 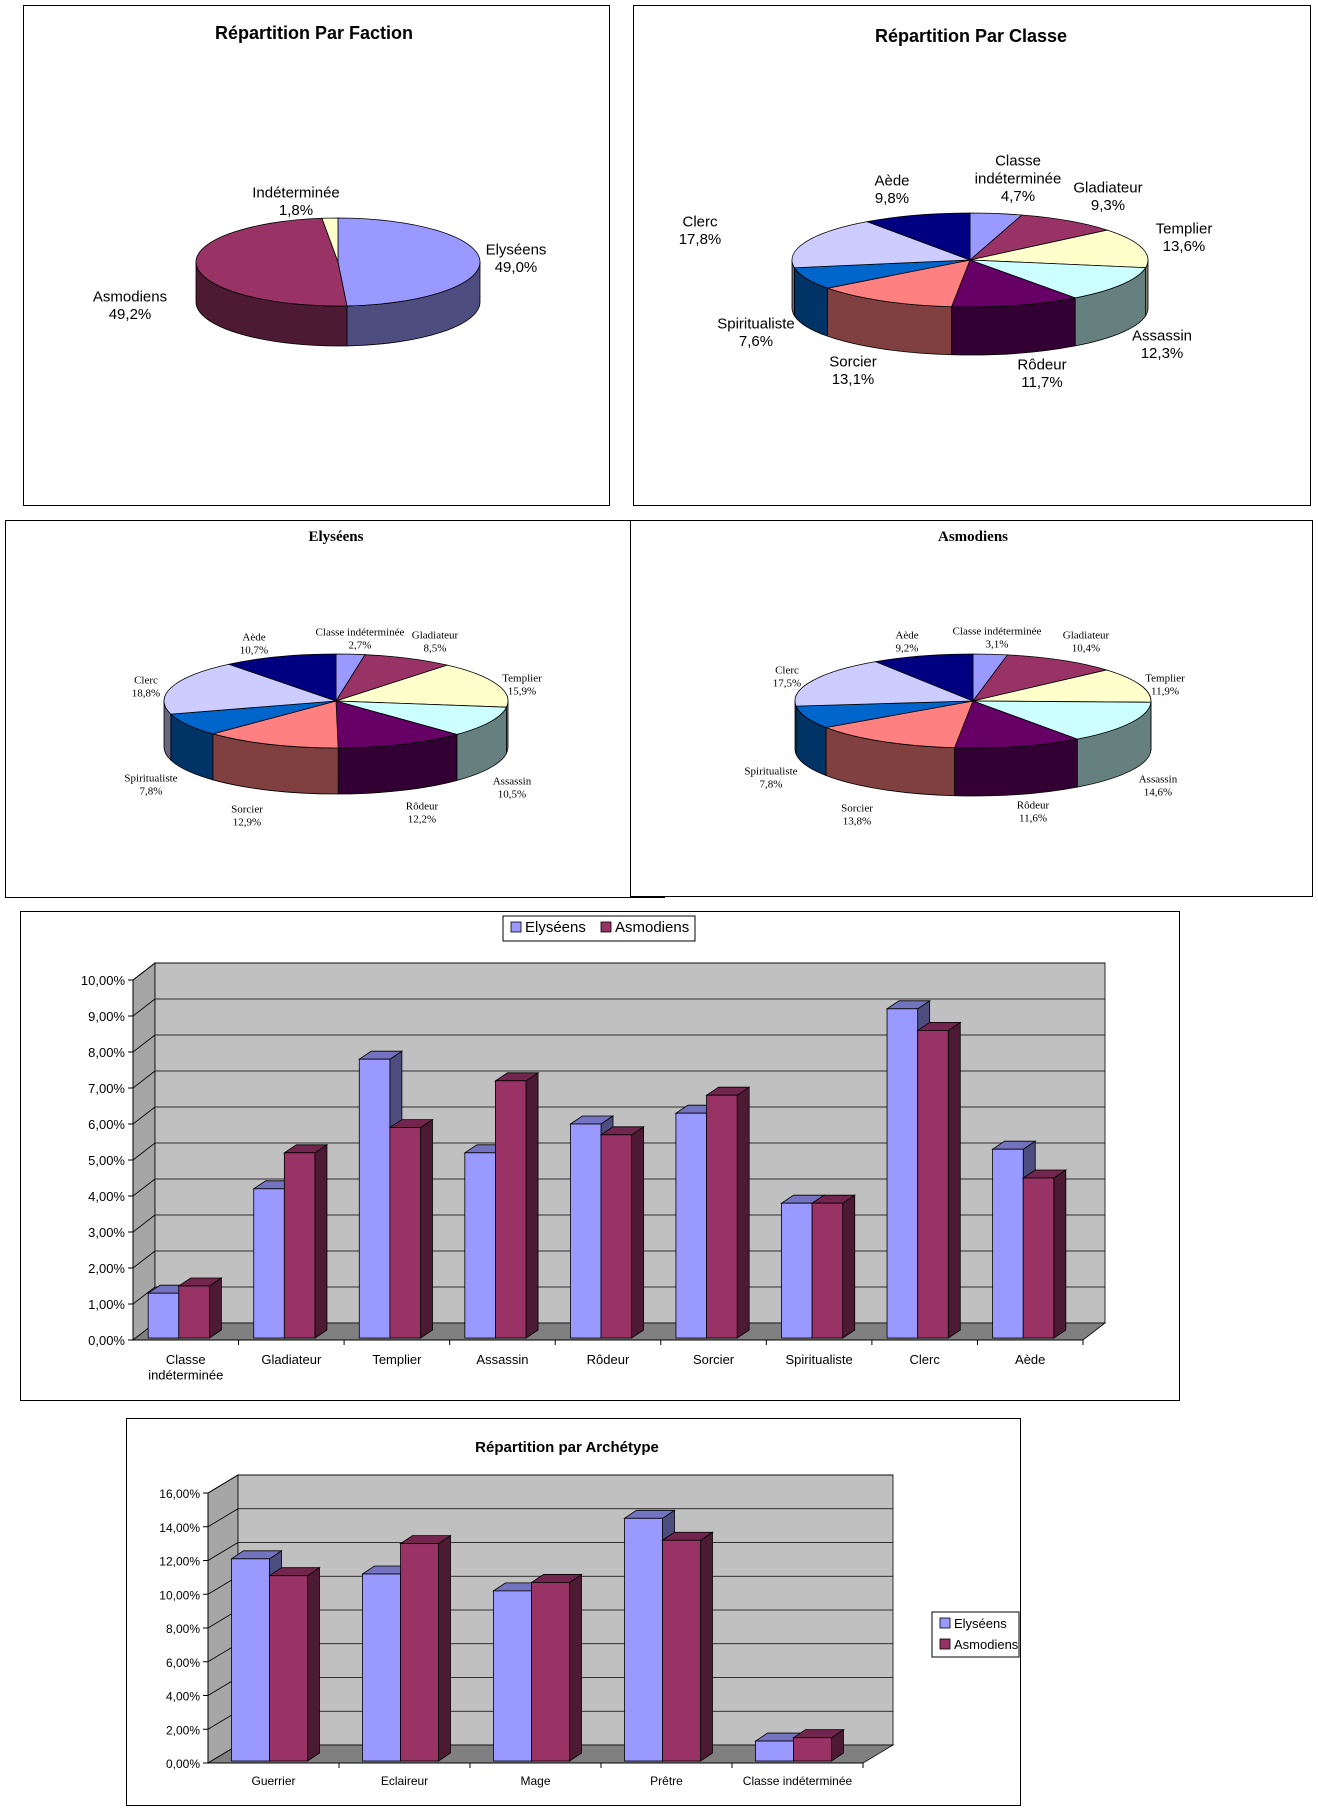 I want to click on pie-label-rodeur: Rôdeur 11,6%, so click(x=1033, y=811).